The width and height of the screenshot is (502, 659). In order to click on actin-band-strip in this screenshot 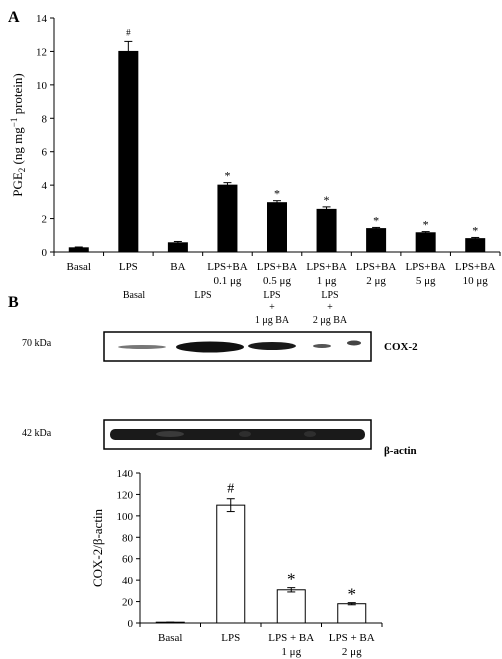, I will do `click(237, 434)`.